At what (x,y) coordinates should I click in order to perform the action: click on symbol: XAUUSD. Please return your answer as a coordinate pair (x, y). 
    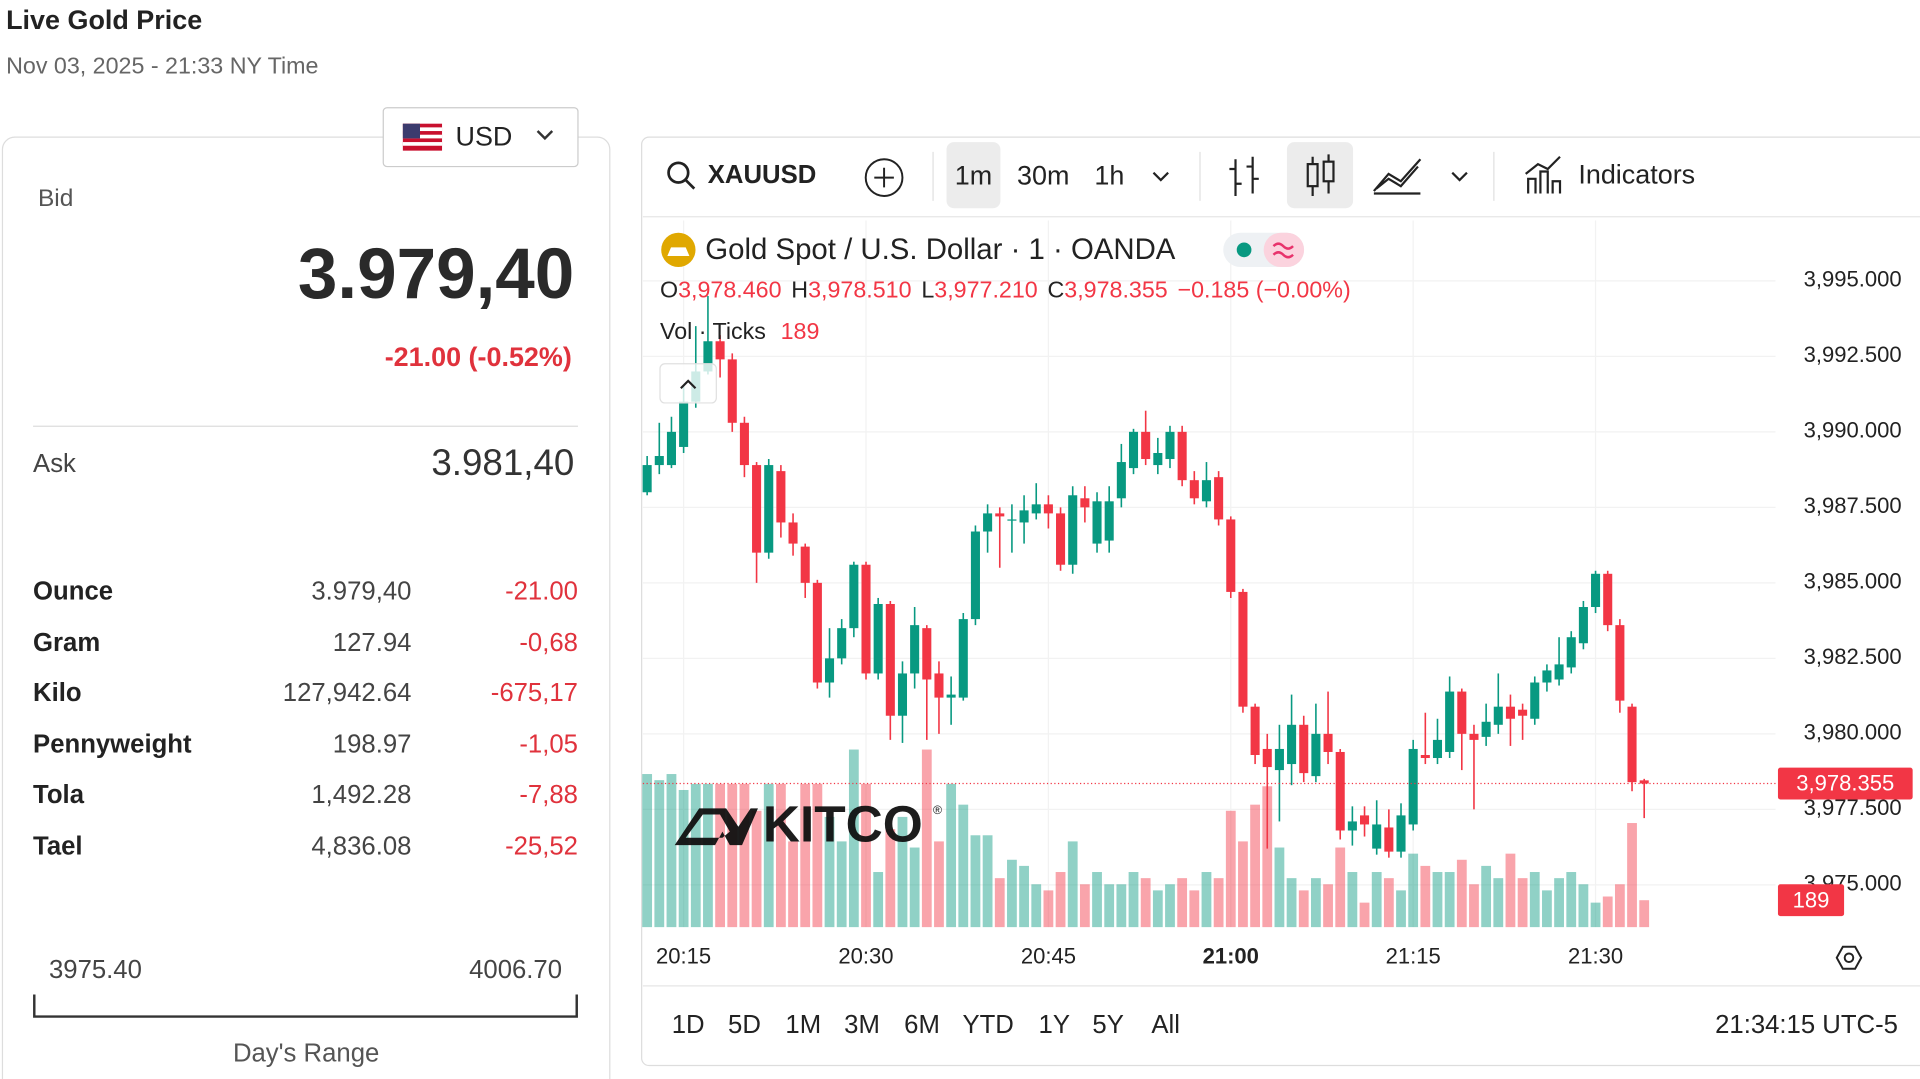
    Looking at the image, I should click on (762, 175).